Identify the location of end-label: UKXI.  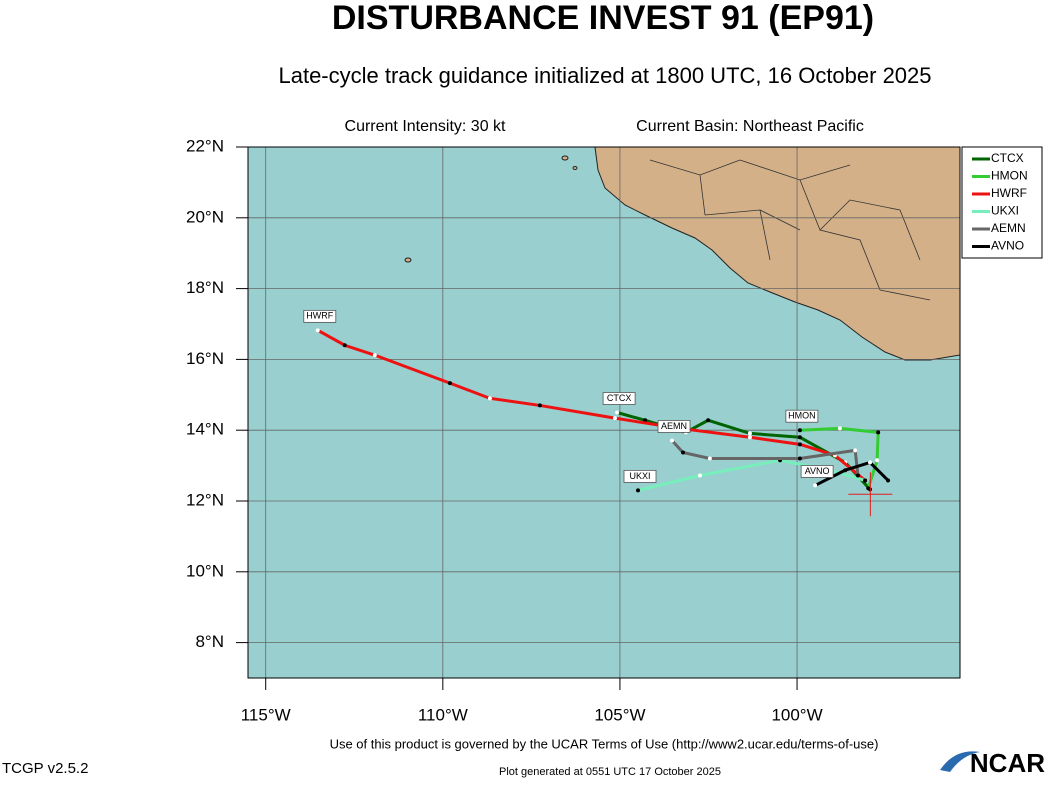
(639, 476).